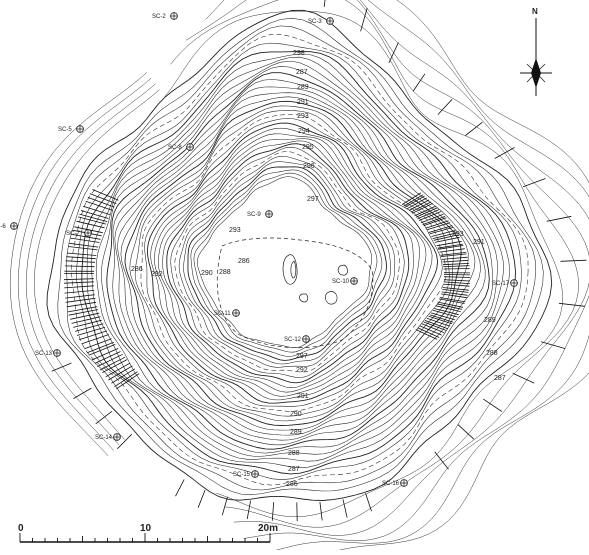  What do you see at coordinates (70, 129) in the screenshot?
I see `survey-station: SC-5` at bounding box center [70, 129].